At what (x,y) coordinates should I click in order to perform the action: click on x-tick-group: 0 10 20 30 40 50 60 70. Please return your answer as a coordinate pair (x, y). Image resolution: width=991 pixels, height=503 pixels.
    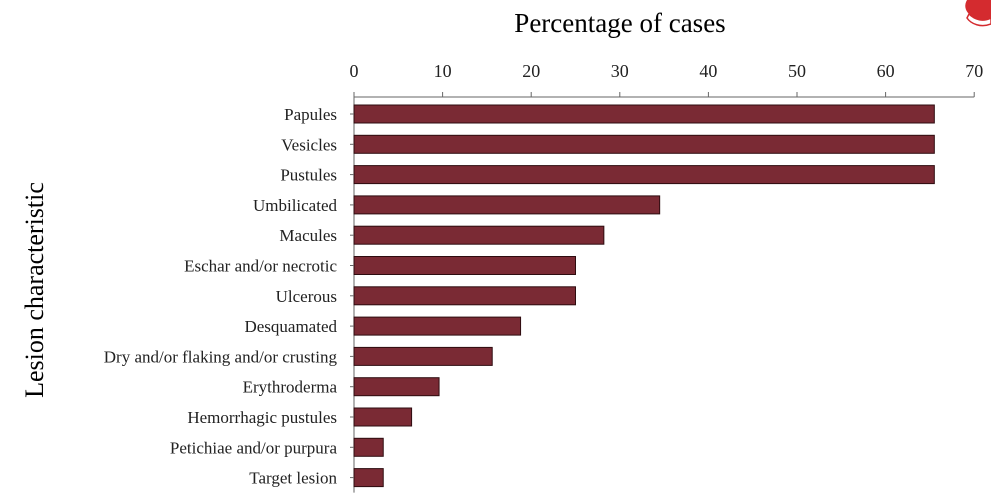
    Looking at the image, I should click on (666, 79).